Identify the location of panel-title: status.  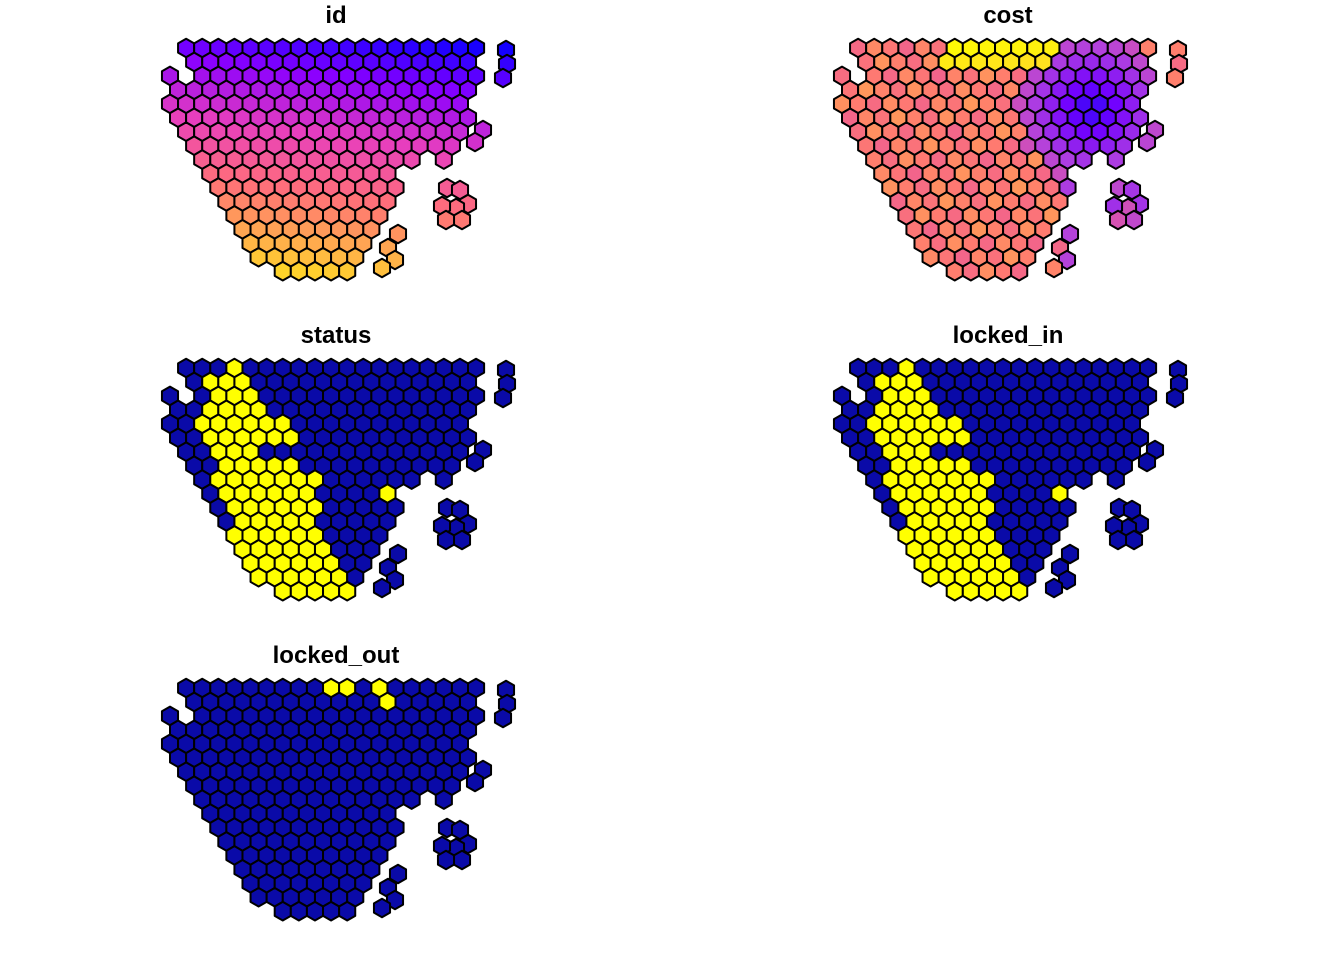
(336, 335).